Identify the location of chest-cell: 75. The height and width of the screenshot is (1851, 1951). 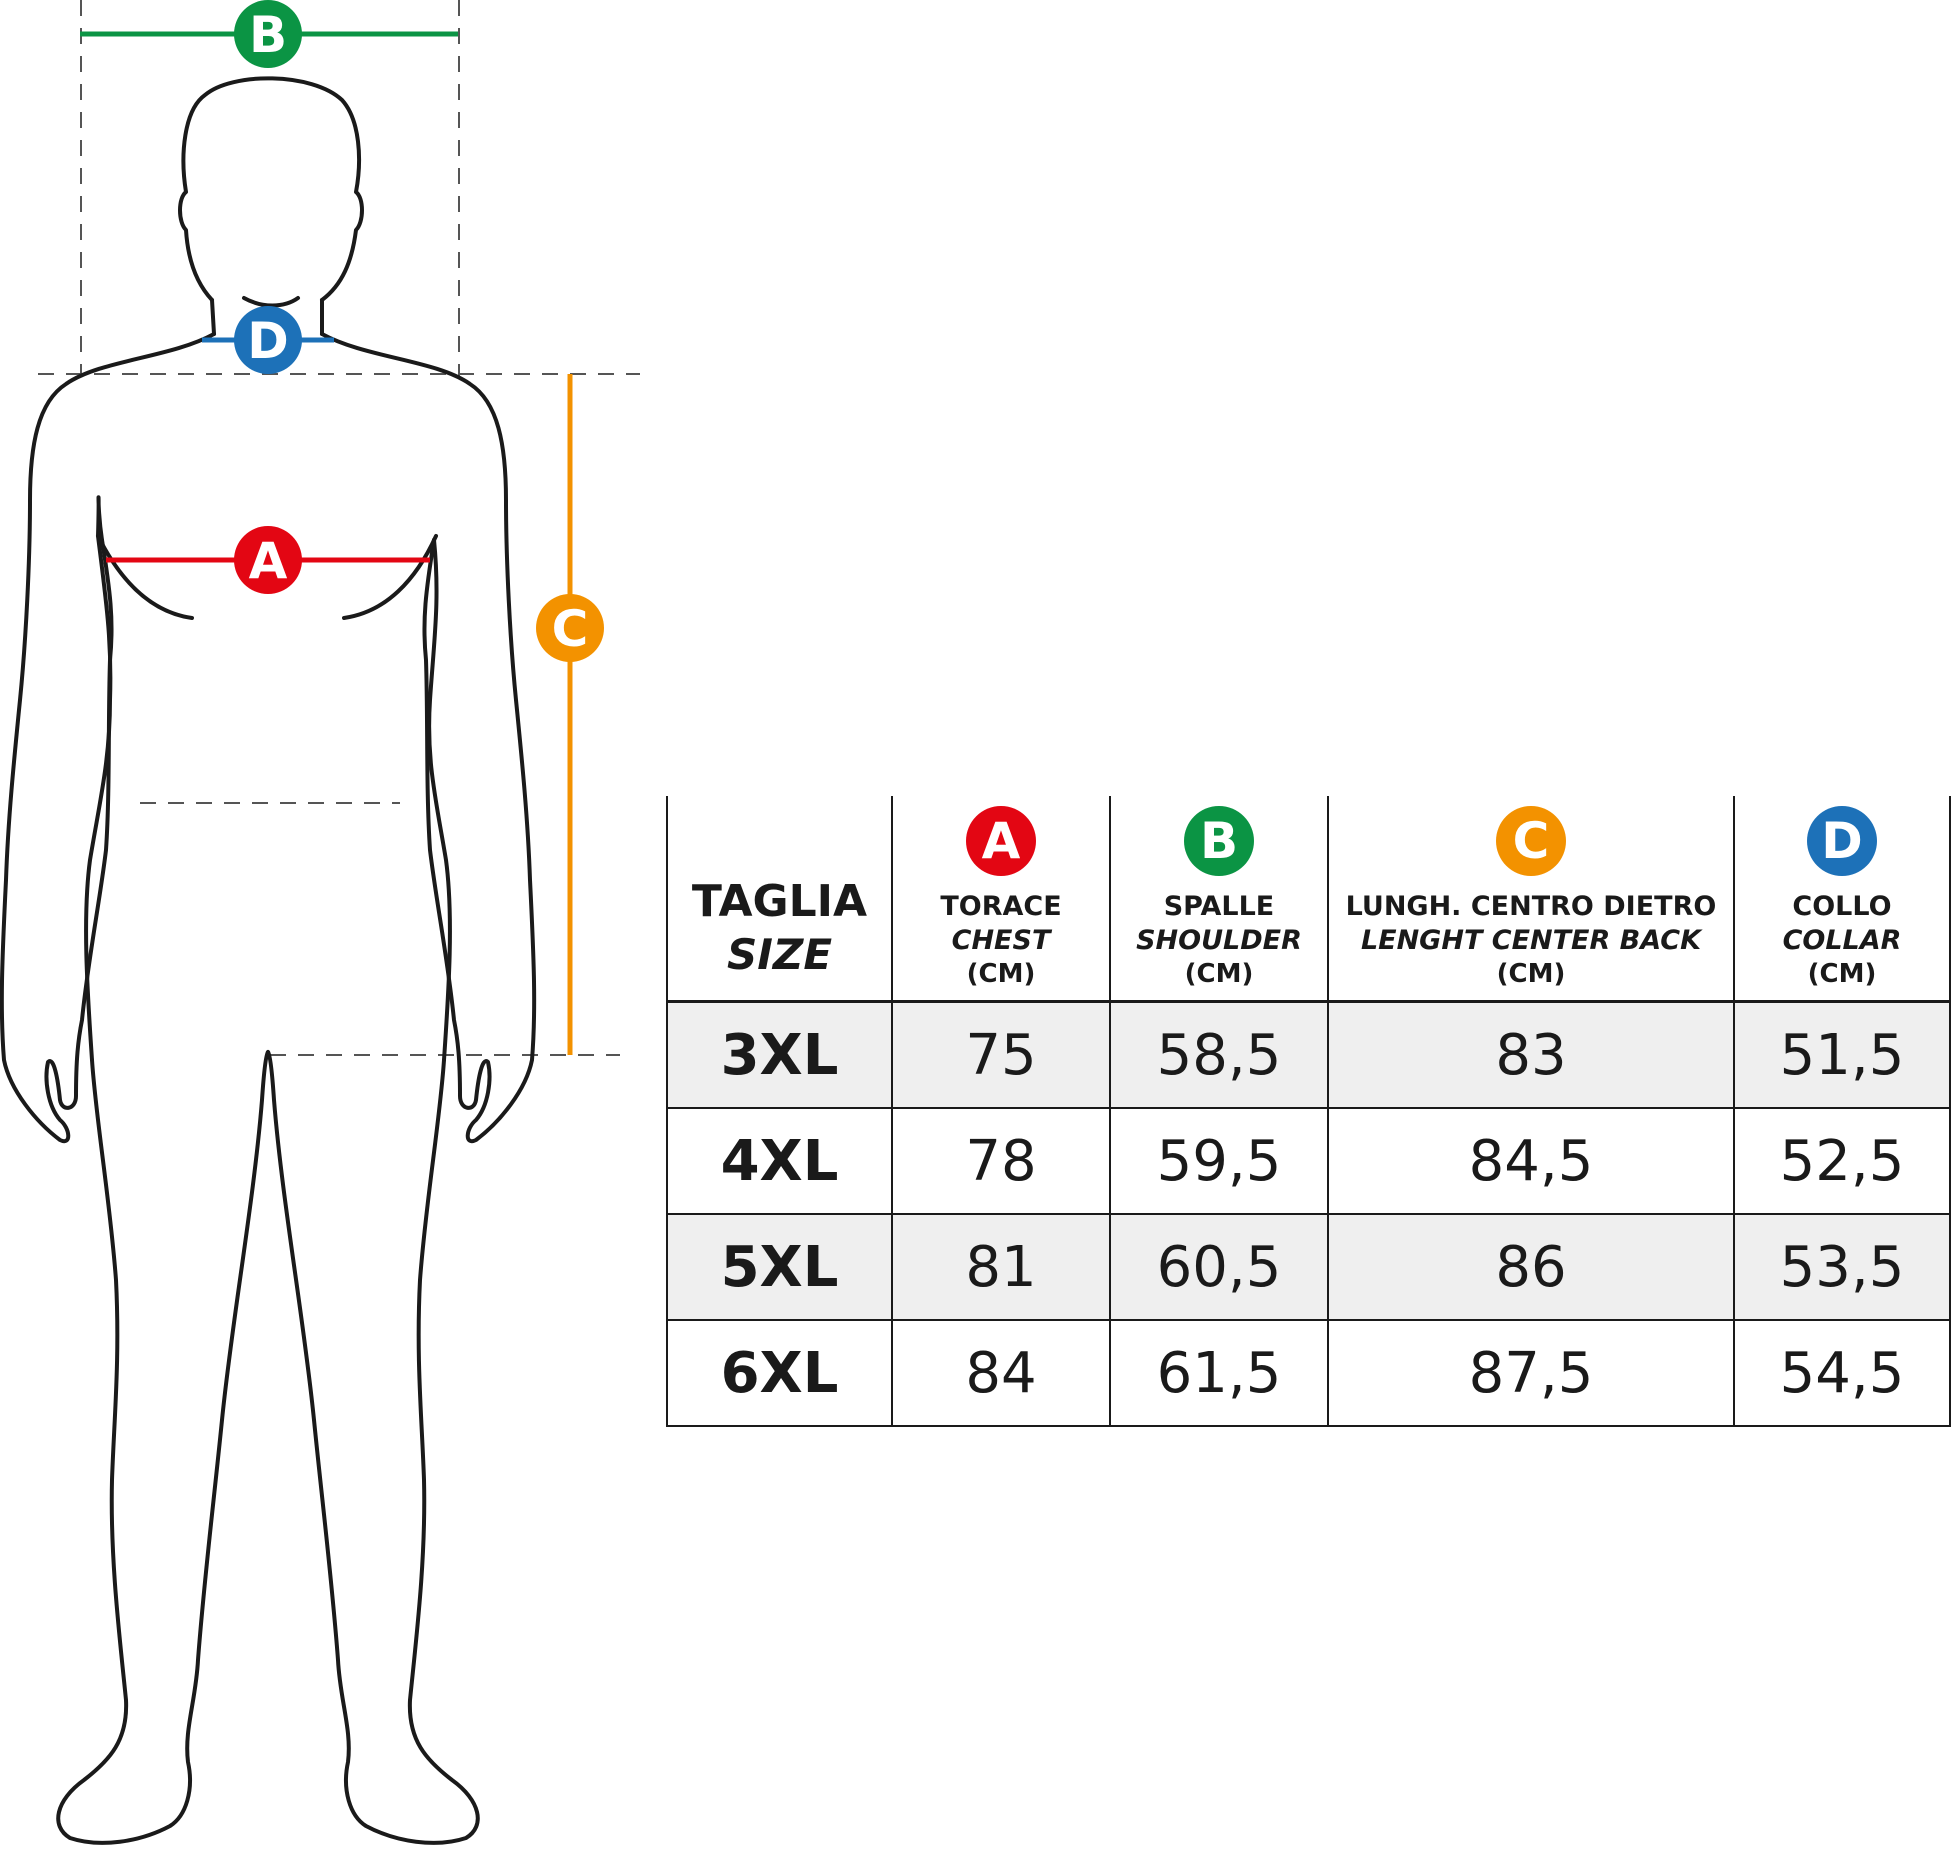
(1000, 1055).